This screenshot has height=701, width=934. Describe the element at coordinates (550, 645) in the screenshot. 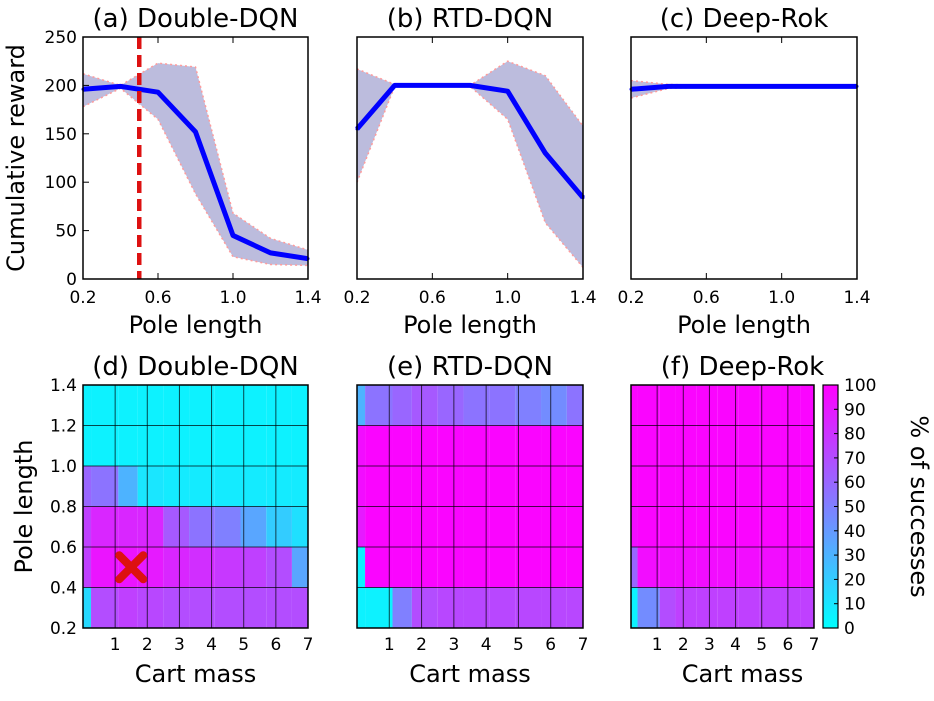

I see `x-tick-label: 6` at that location.